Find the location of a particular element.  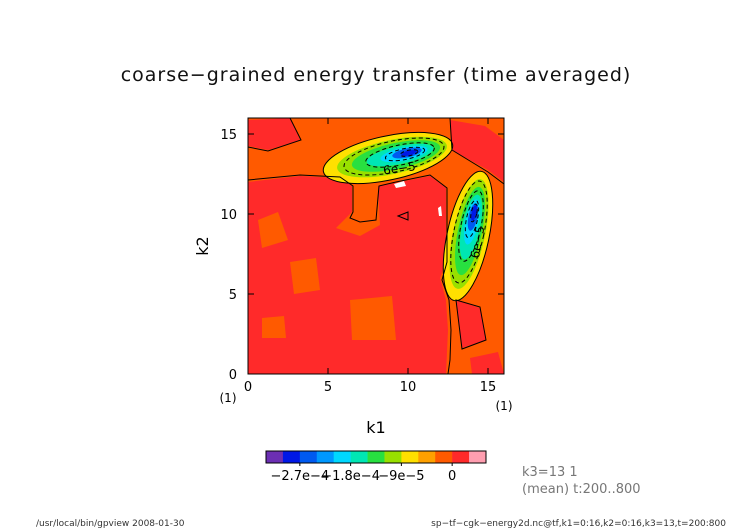

contour-lines-negative is located at coordinates (415, 210).